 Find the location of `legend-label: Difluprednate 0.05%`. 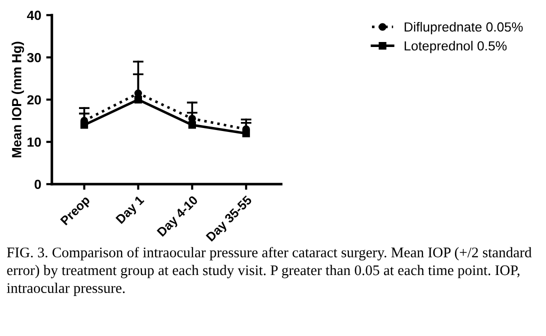

legend-label: Difluprednate 0.05% is located at coordinates (463, 28).